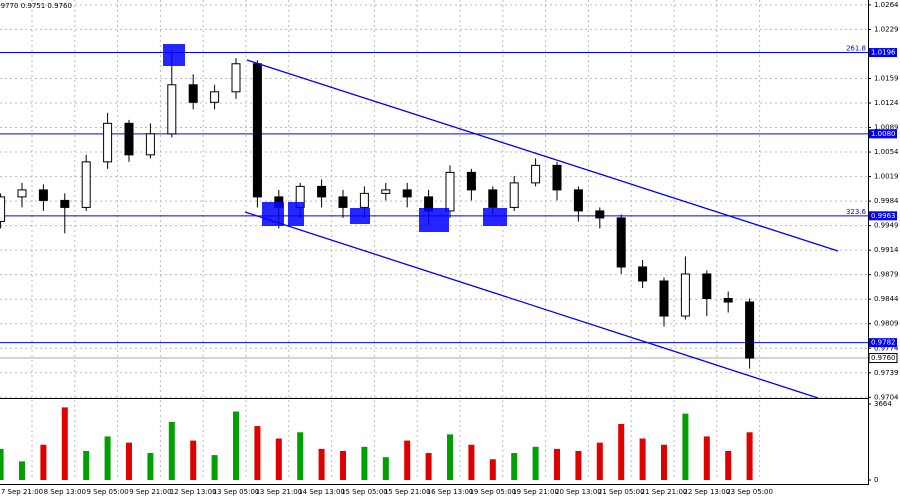 The image size is (900, 500). I want to click on level-label: 1.0196, so click(883, 53).